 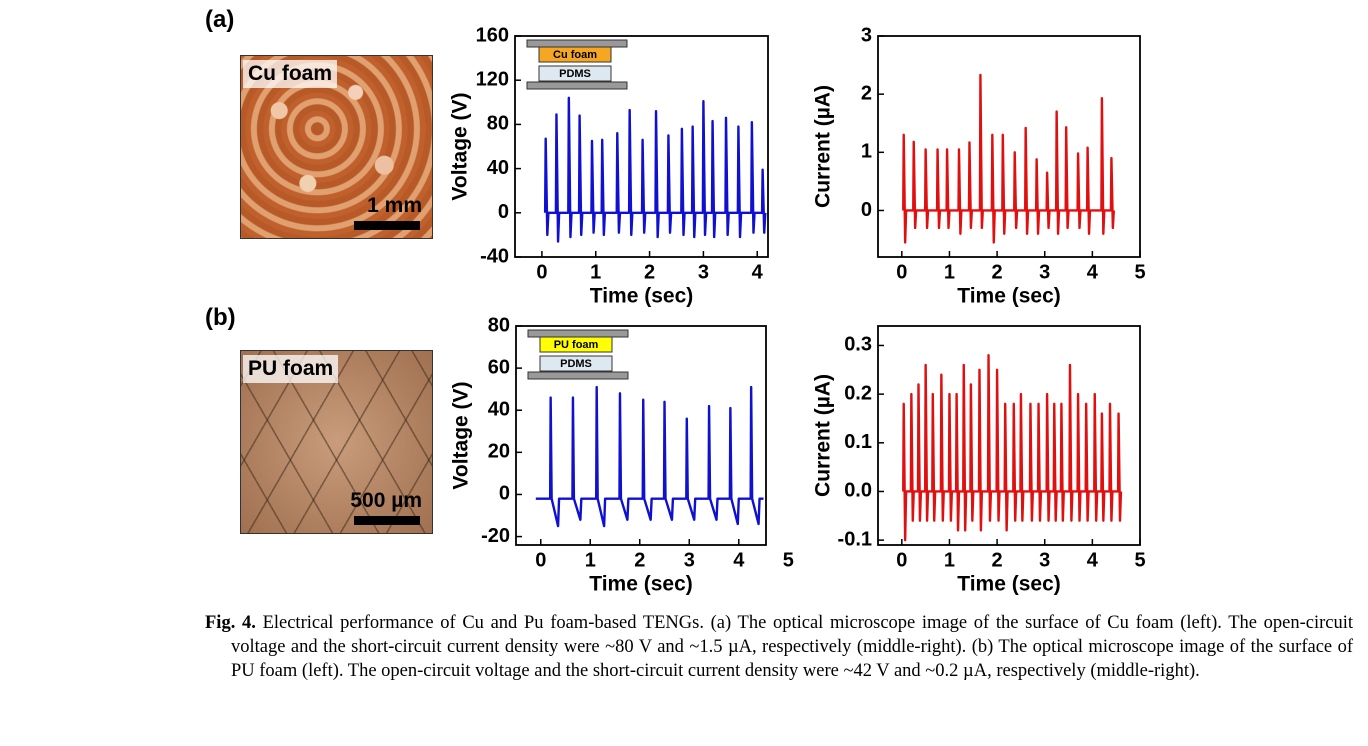 I want to click on y-tick-label: 2, so click(x=866, y=93).